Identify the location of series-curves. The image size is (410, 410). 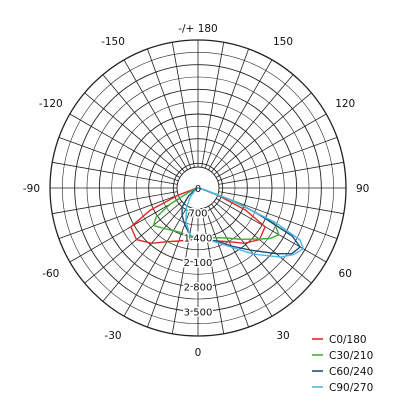
(217, 222).